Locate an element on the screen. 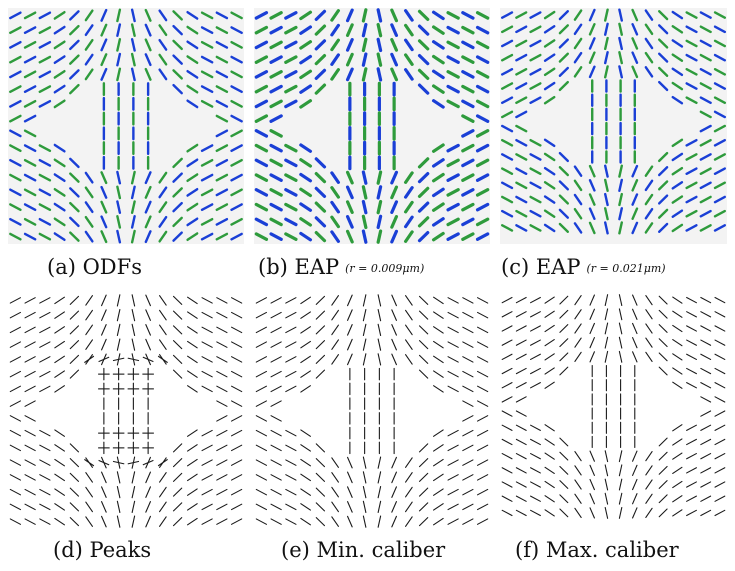 This screenshot has height=571, width=735. caption-d: (d) Peaks is located at coordinates (102, 550).